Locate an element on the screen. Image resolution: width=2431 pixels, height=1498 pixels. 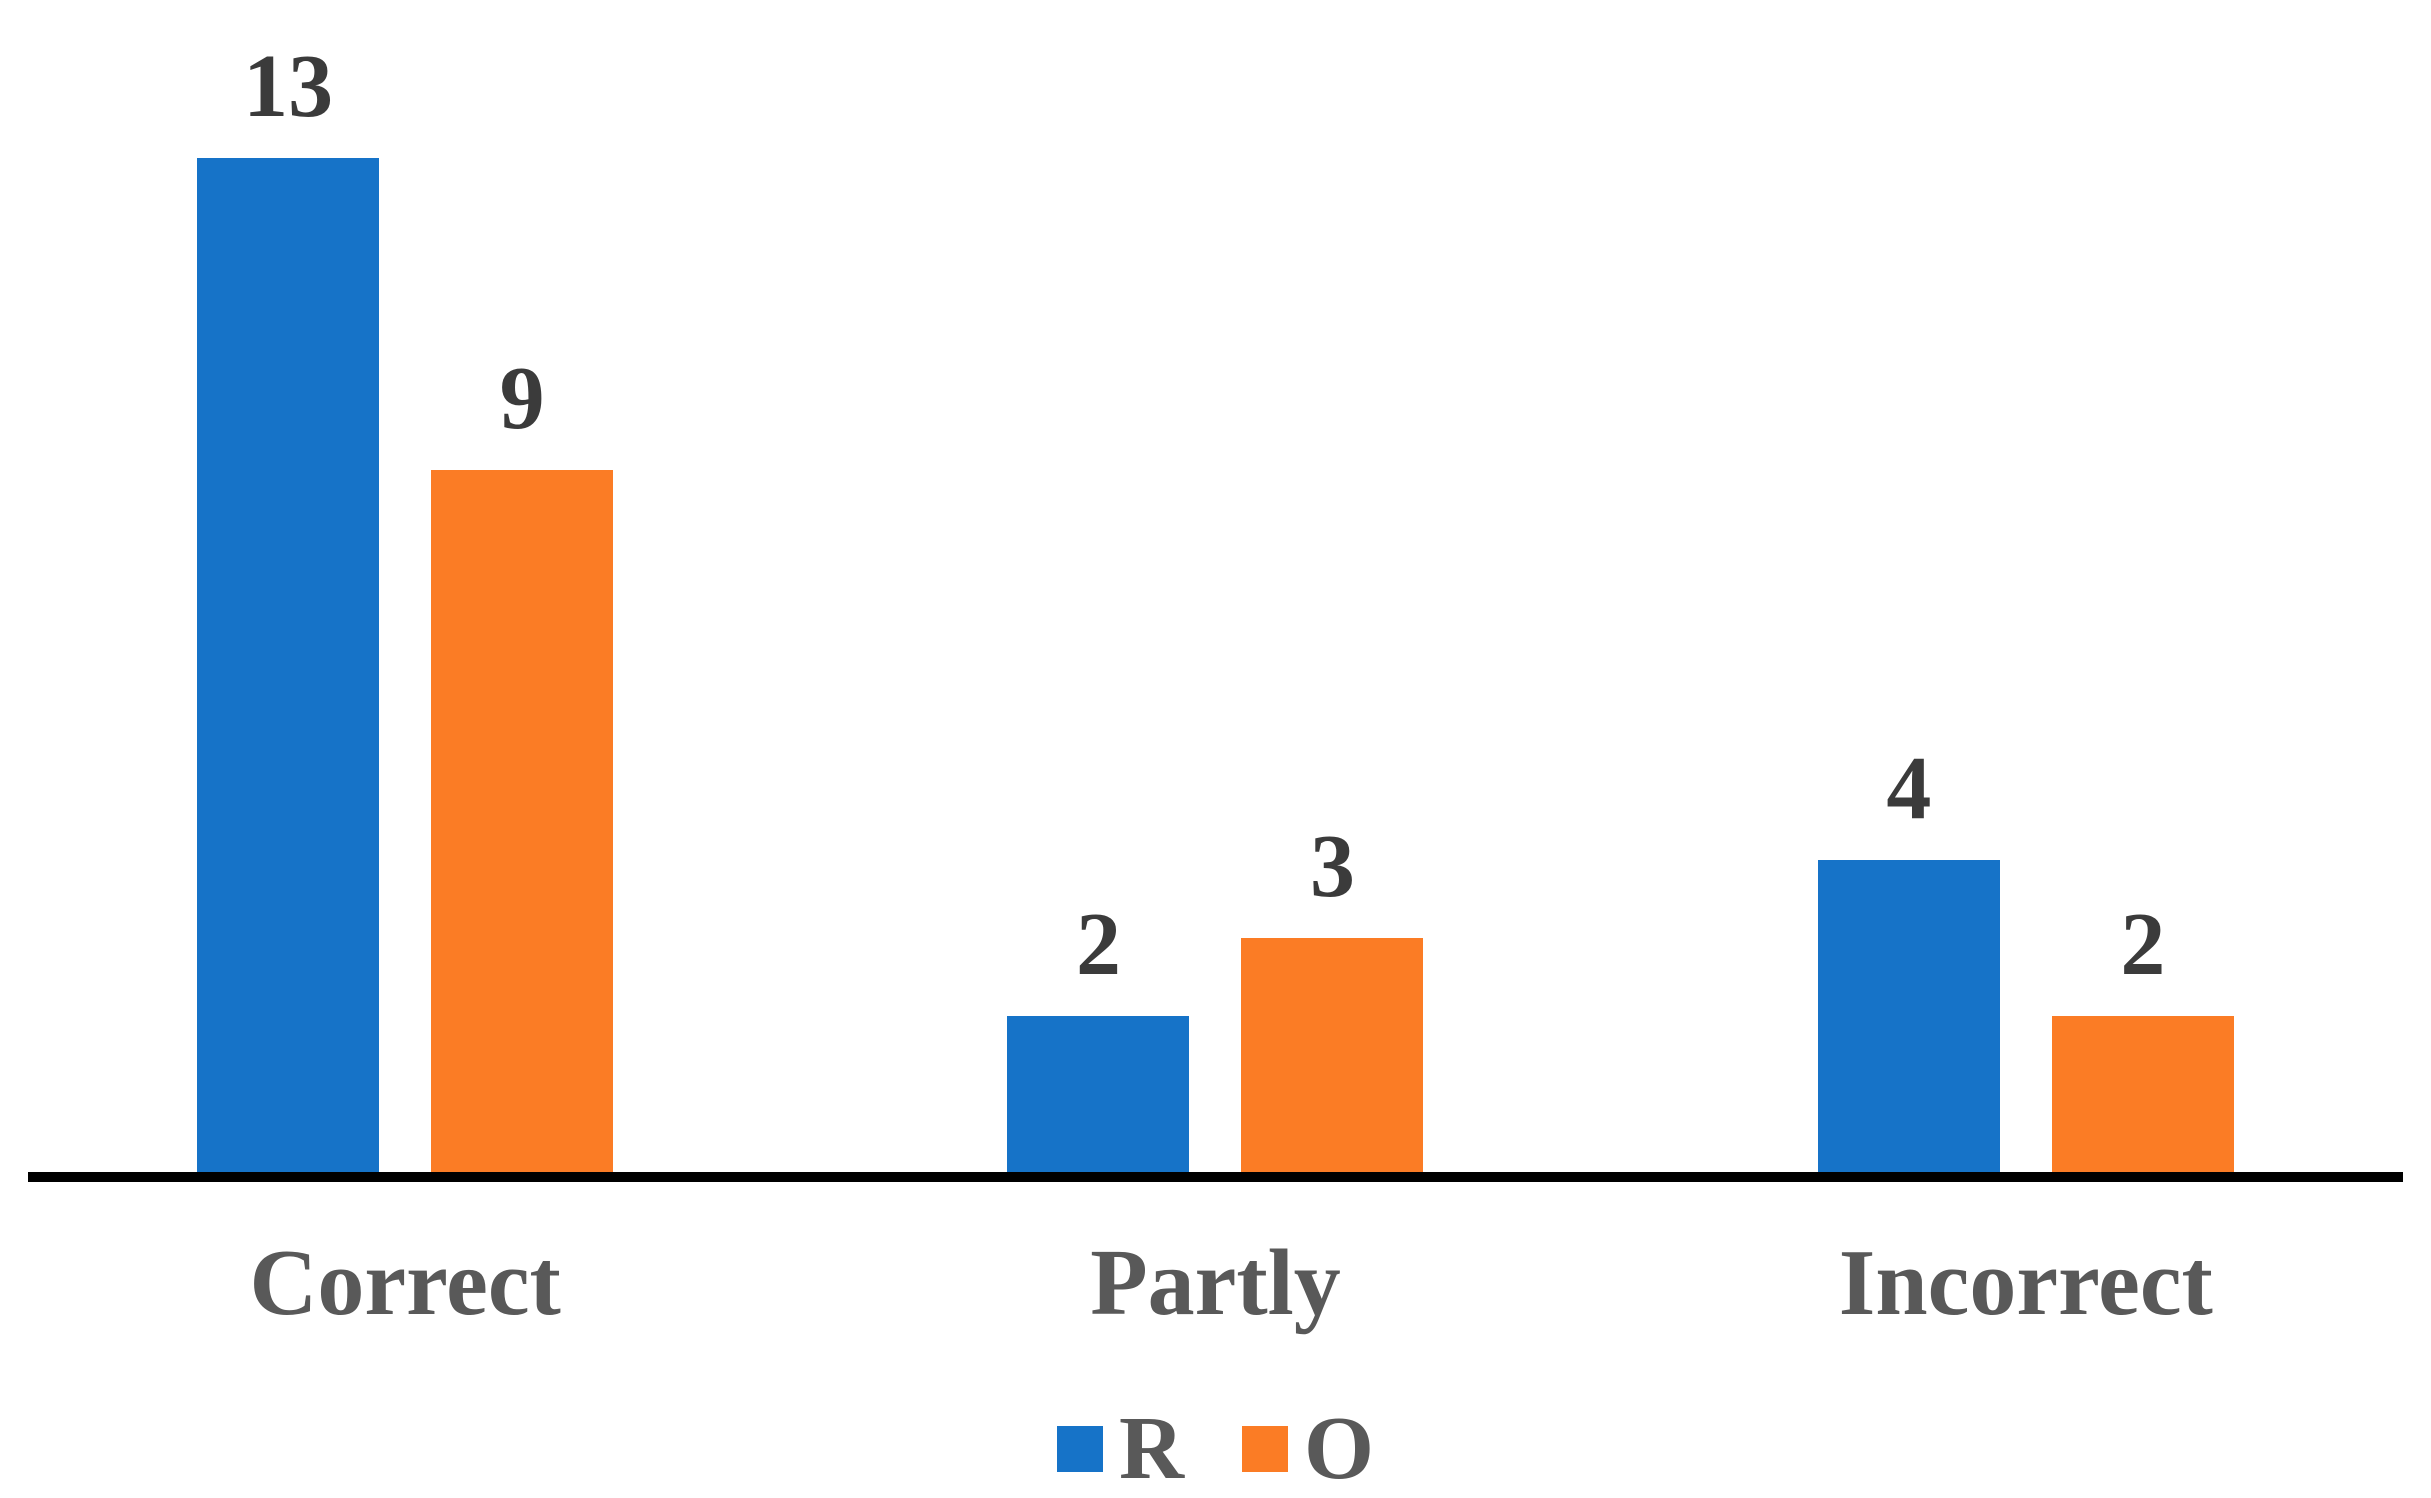
value-label: 13 is located at coordinates (288, 86).